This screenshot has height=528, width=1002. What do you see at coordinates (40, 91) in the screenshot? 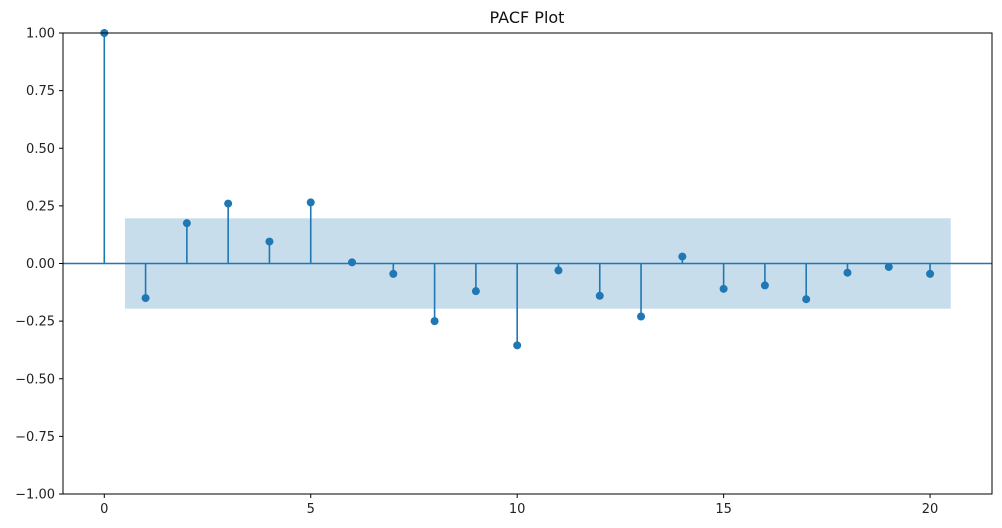
I see `y-tick-label: 0.75` at bounding box center [40, 91].